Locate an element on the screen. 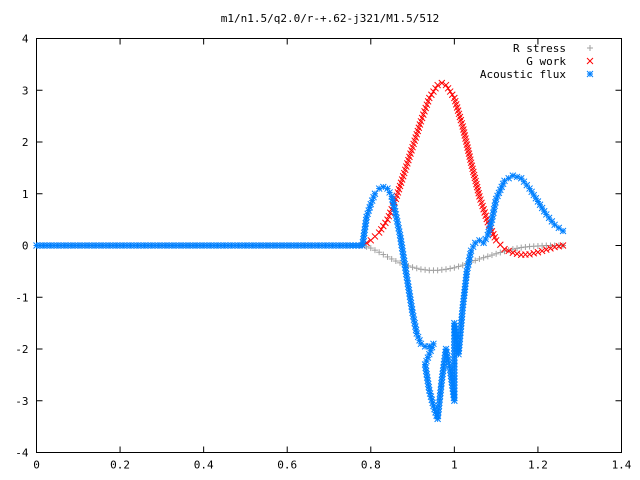 This screenshot has height=480, width=640. x-tick-label: 0.8 is located at coordinates (371, 465).